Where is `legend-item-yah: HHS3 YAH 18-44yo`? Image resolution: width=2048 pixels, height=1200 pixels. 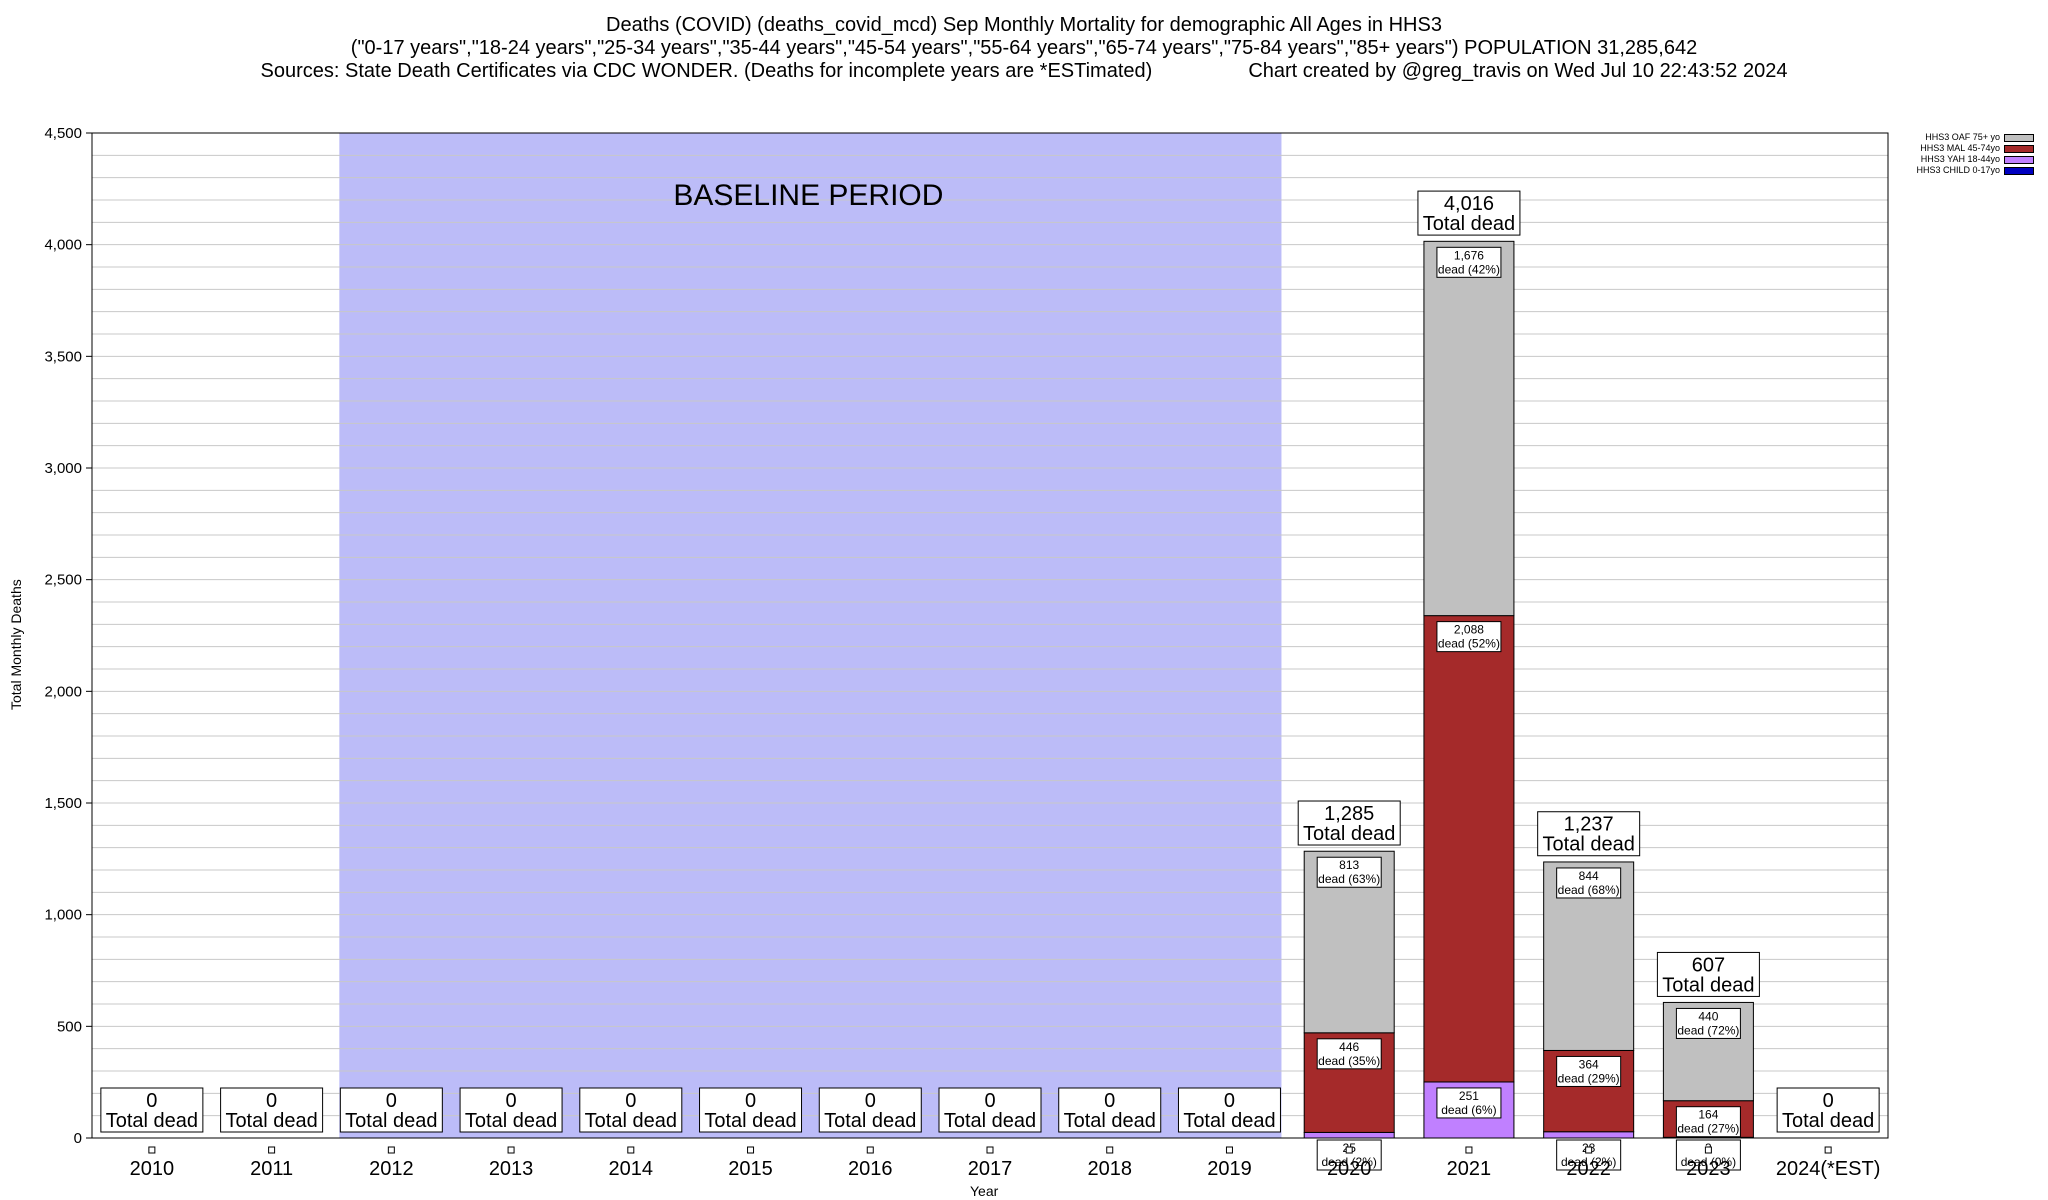
legend-item-yah: HHS3 YAH 18-44yo is located at coordinates (1975, 159).